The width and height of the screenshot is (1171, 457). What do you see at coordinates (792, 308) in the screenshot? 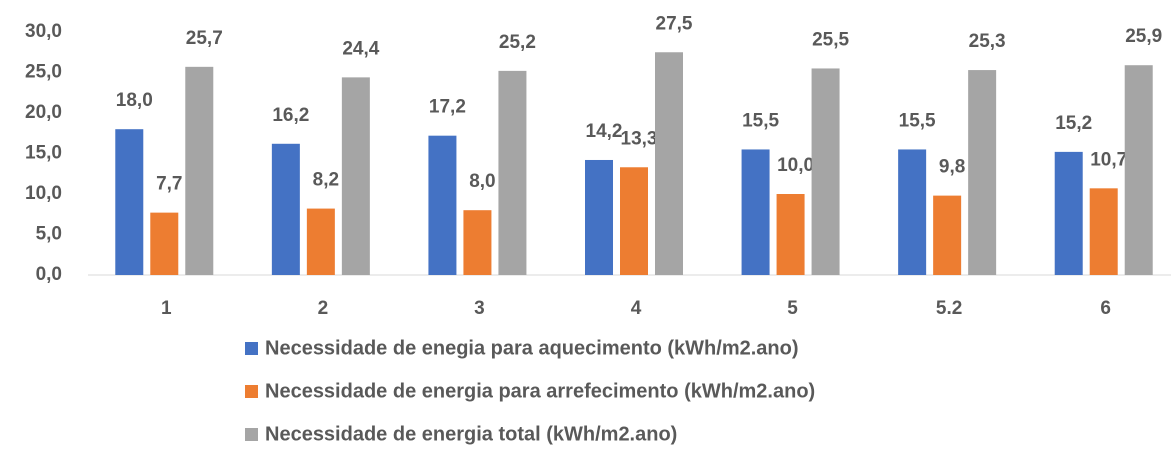
I see `x-tick-label: 5` at bounding box center [792, 308].